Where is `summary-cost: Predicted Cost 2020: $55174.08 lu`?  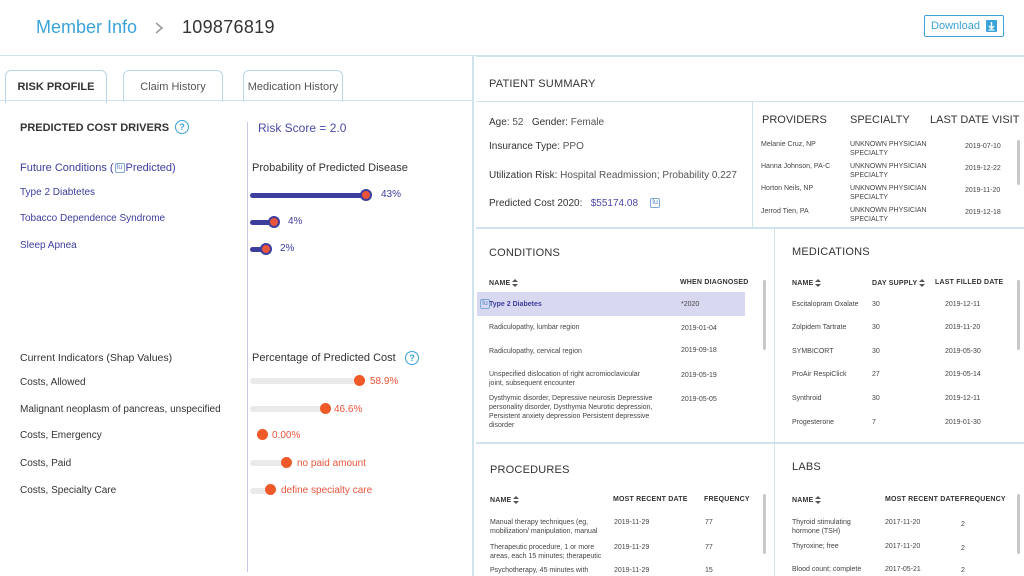 summary-cost: Predicted Cost 2020: $55174.08 lu is located at coordinates (575, 203).